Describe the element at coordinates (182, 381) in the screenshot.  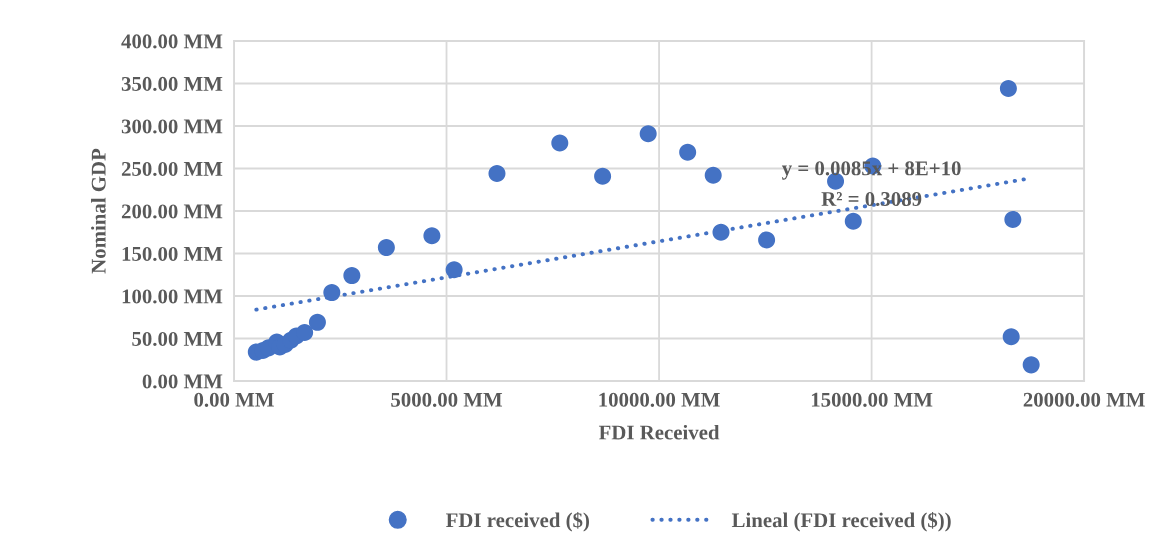
I see `y-tick-label: 0.00 MM` at that location.